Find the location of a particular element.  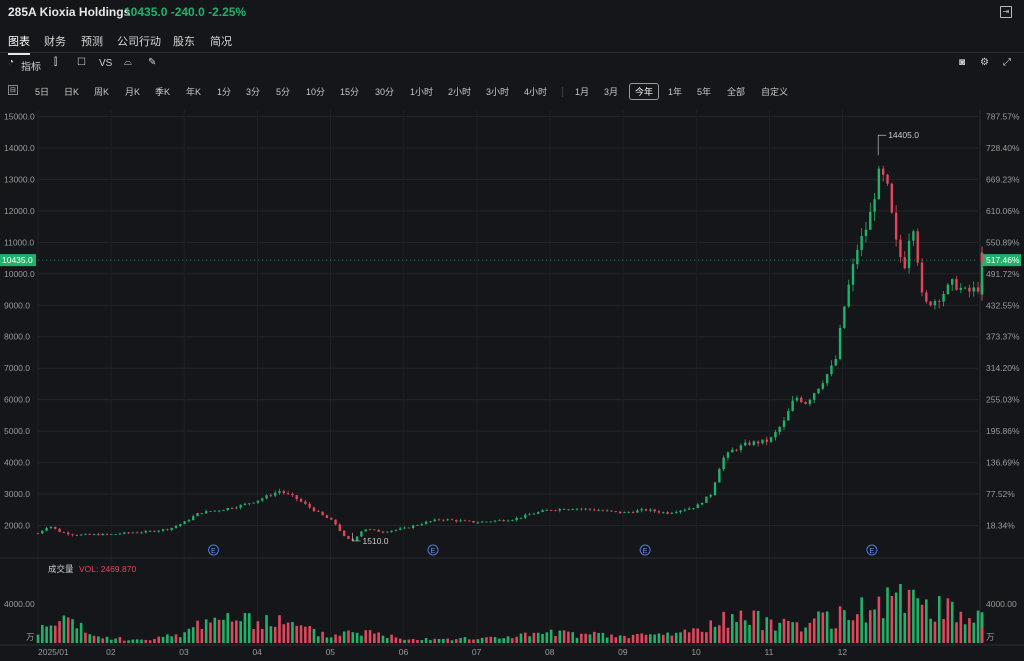

period-5min: 5分 is located at coordinates (283, 92).